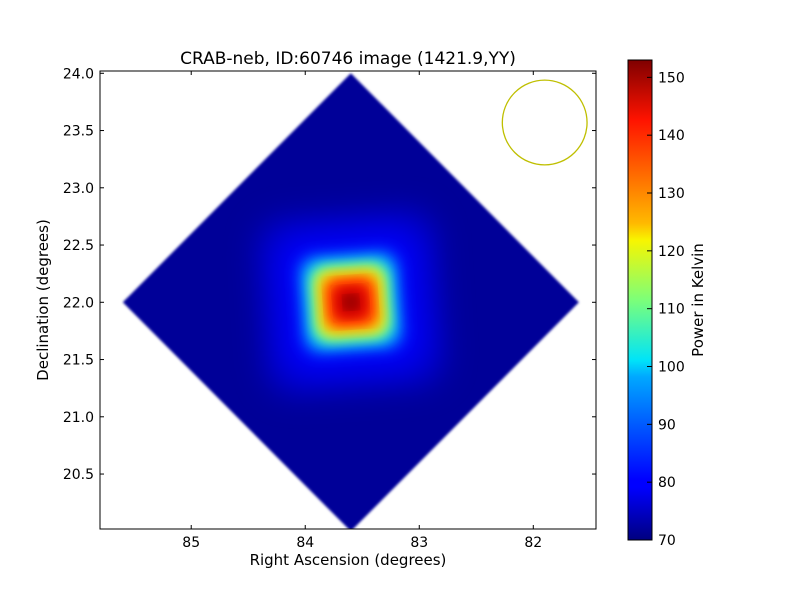 Image resolution: width=800 pixels, height=600 pixels. I want to click on y-tick-label: 23.0, so click(78, 189).